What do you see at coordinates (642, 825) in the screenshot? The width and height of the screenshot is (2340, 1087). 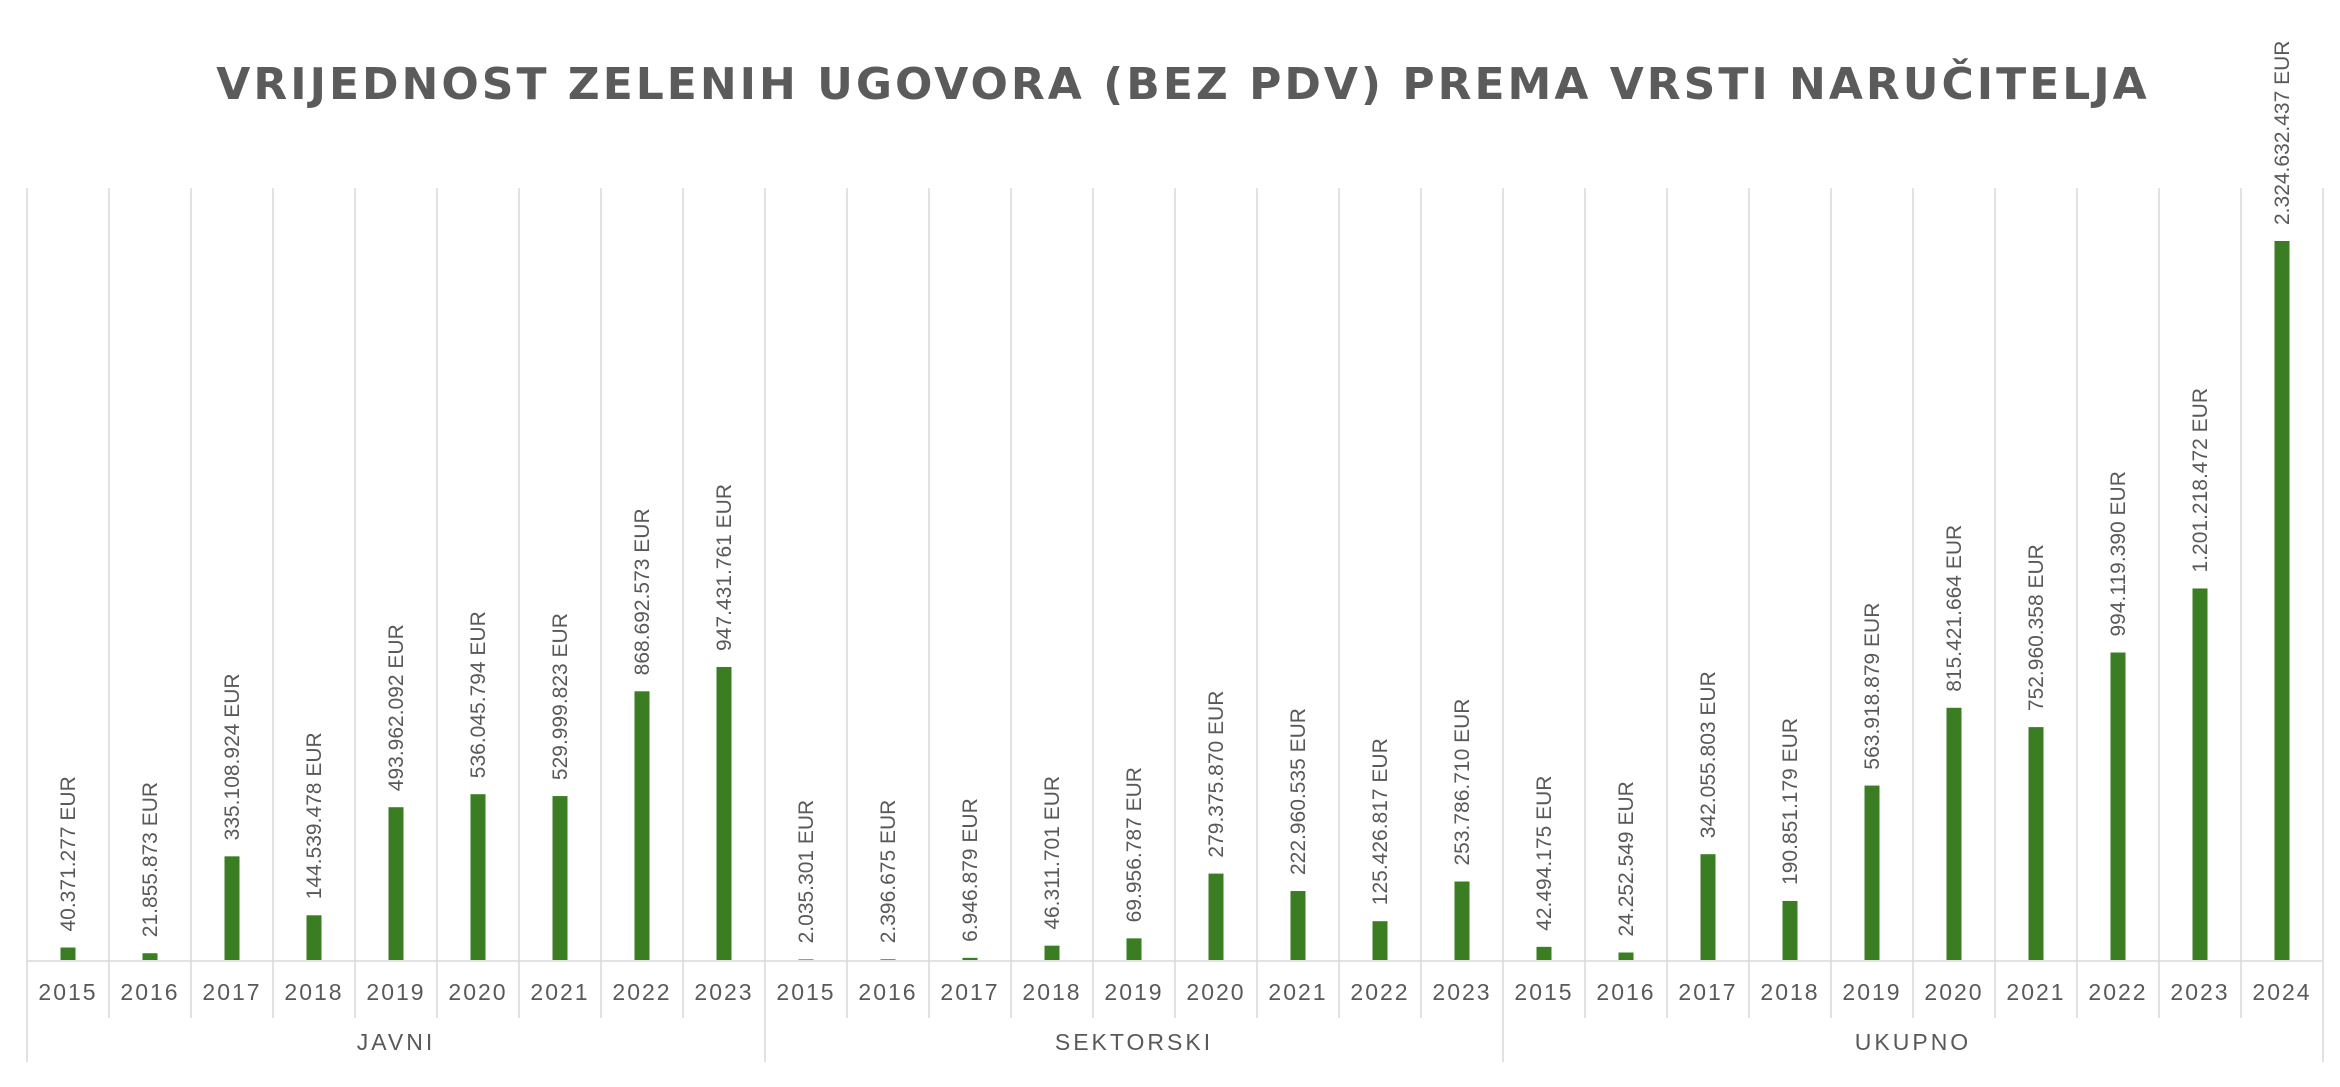 I see `bar-javni-2022` at bounding box center [642, 825].